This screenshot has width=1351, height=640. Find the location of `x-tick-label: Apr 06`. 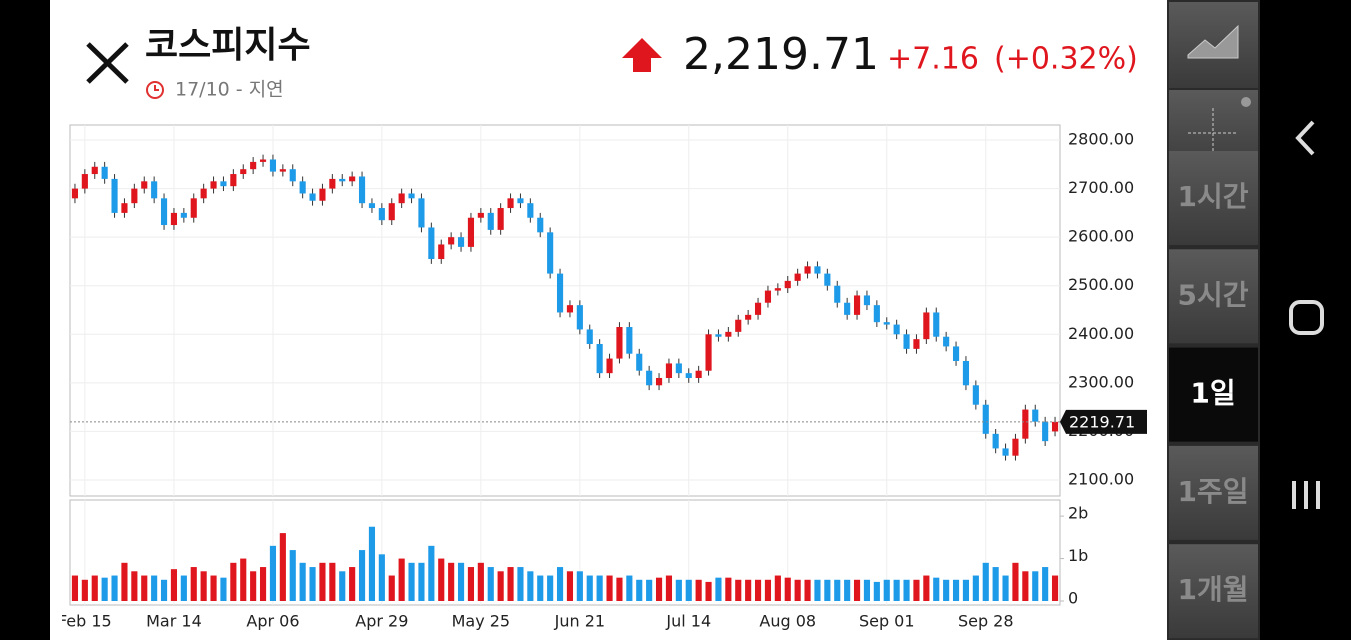

x-tick-label: Apr 06 is located at coordinates (272, 621).